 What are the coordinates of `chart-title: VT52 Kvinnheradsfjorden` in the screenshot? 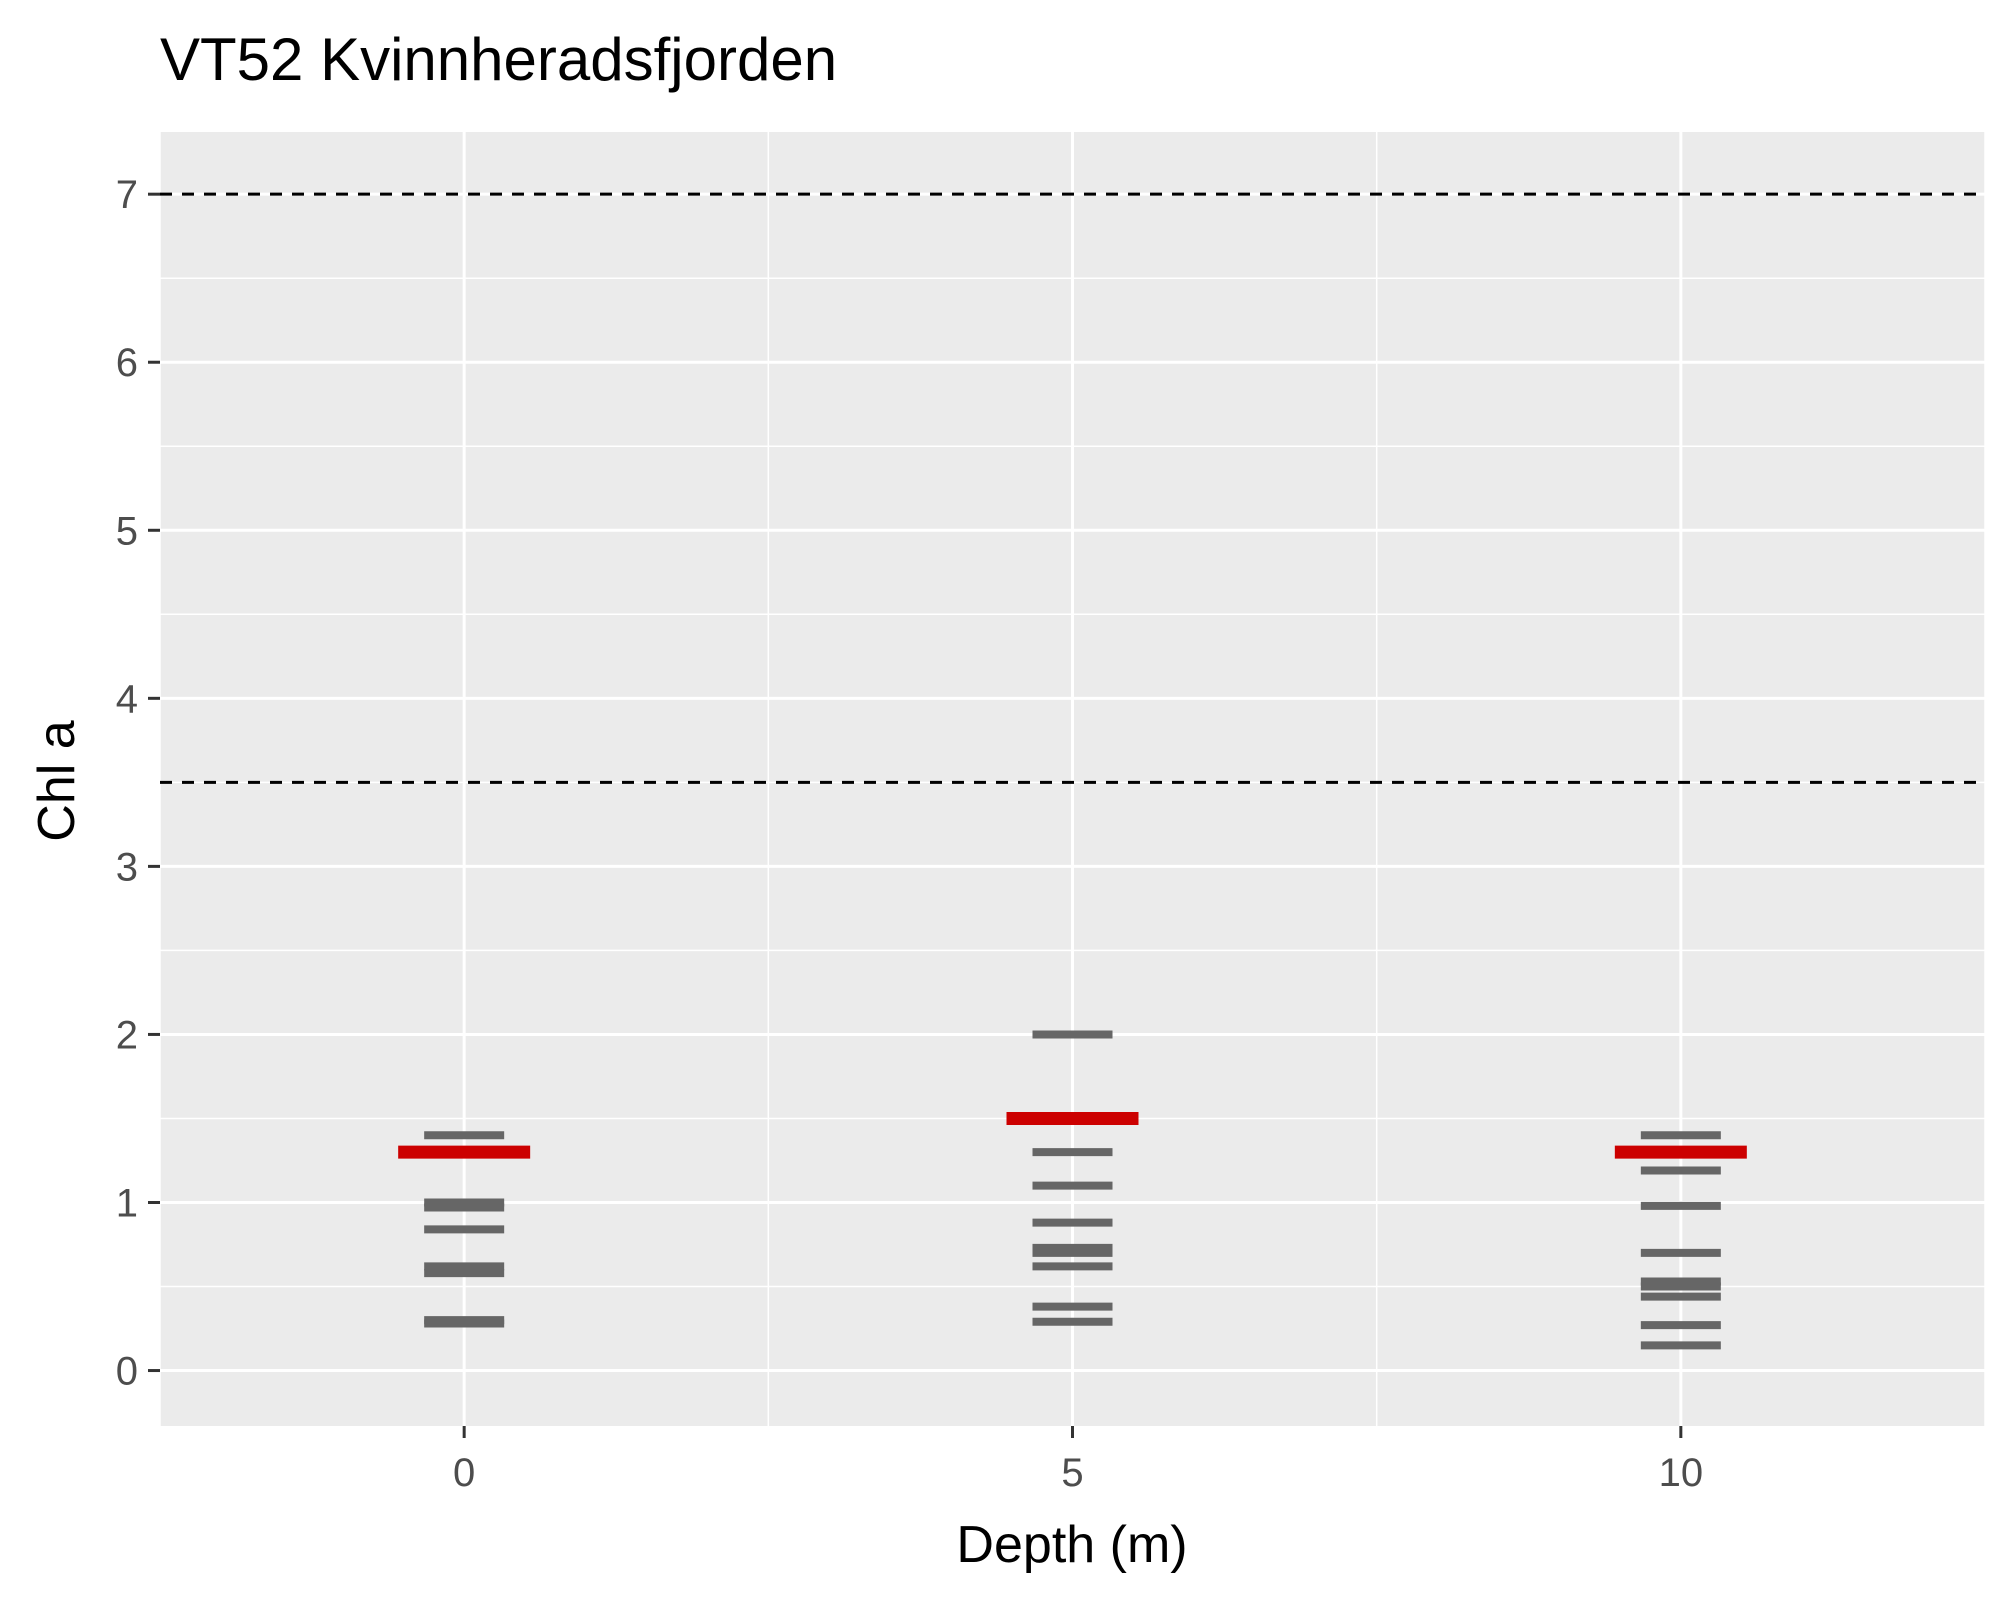 It's located at (498, 59).